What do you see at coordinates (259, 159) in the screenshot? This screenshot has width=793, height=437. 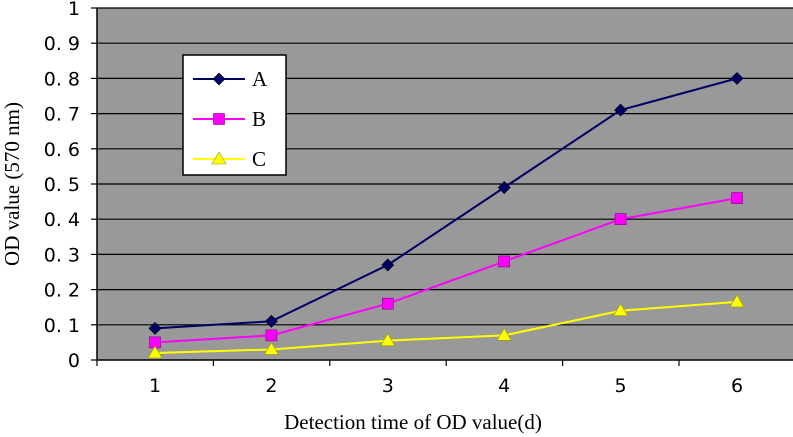 I see `legend-label: C` at bounding box center [259, 159].